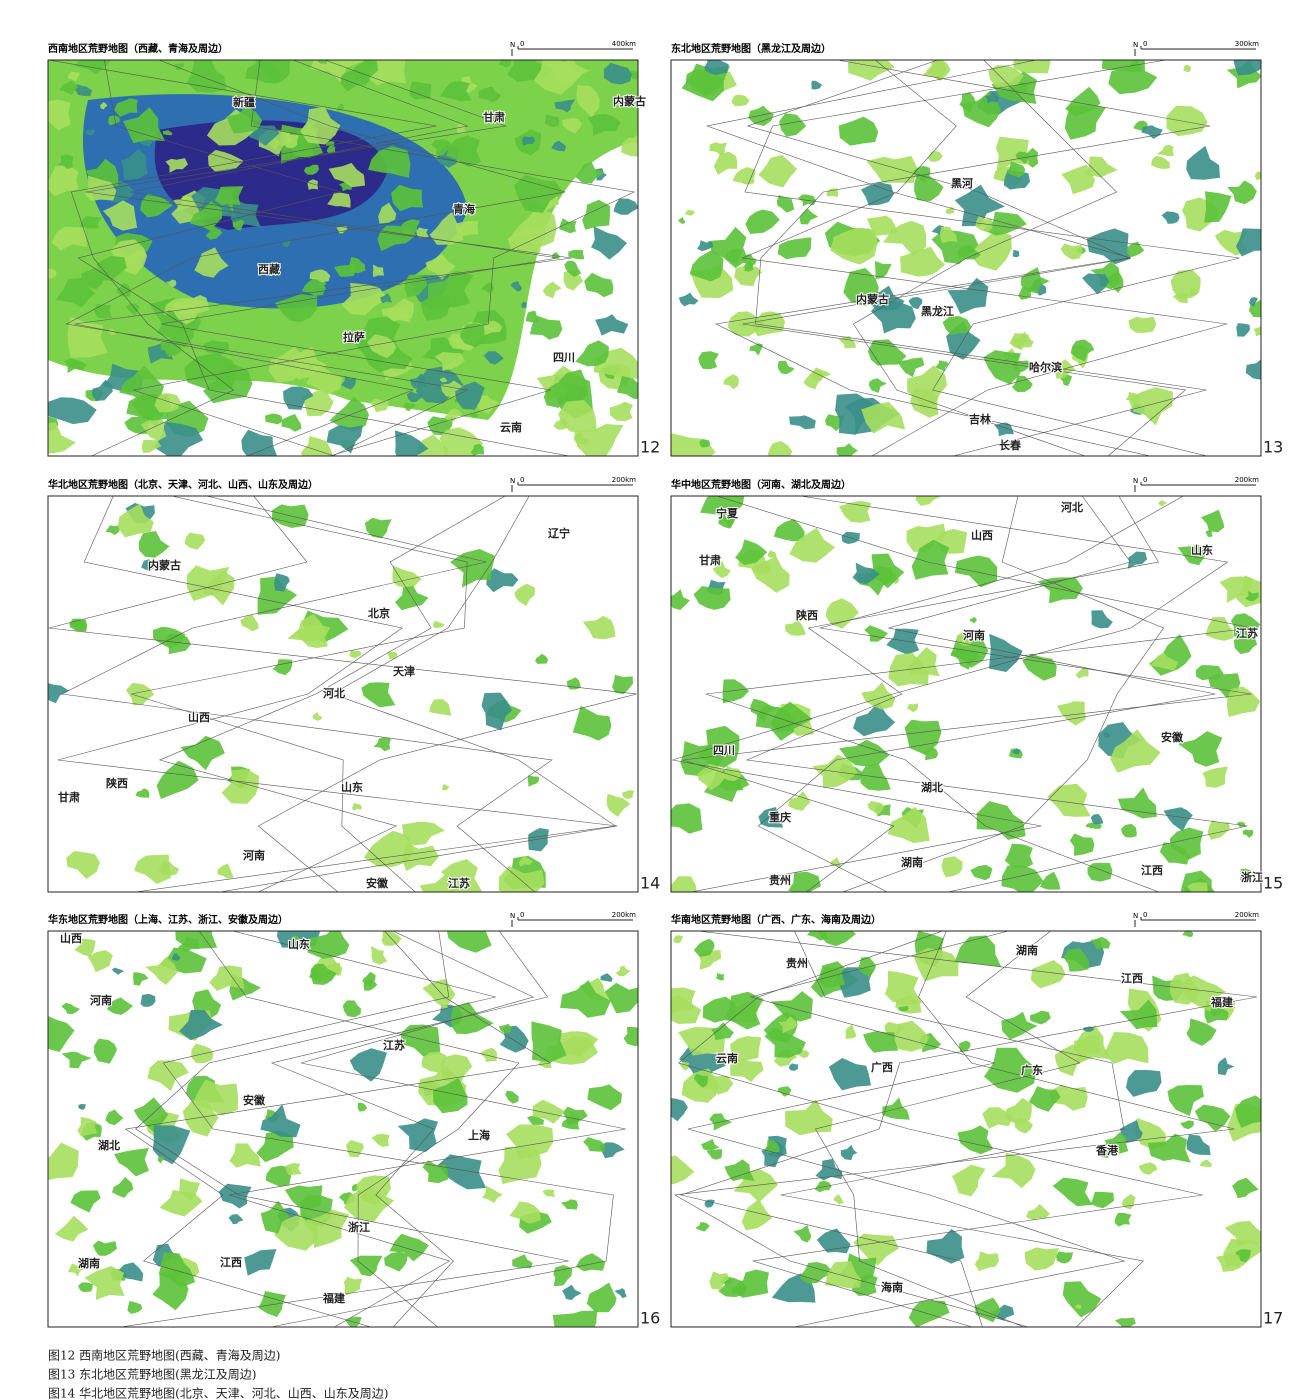 This screenshot has width=1306, height=1400. What do you see at coordinates (138, 48) in the screenshot?
I see `panel-title: 西南地区荒野地图（西藏、青海及周边）` at bounding box center [138, 48].